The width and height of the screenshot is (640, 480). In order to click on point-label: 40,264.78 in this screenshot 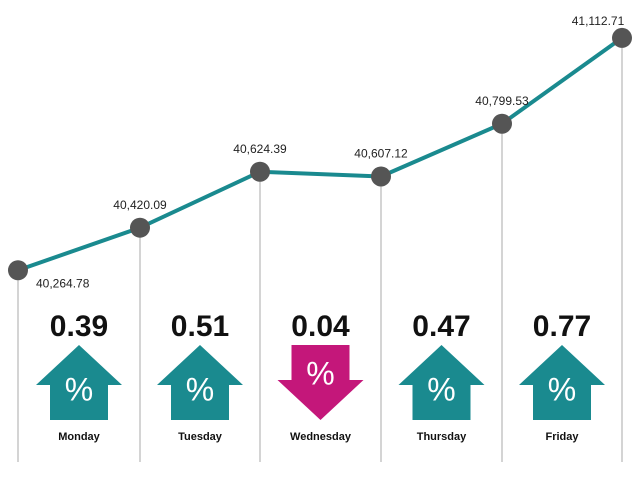, I will do `click(63, 283)`.